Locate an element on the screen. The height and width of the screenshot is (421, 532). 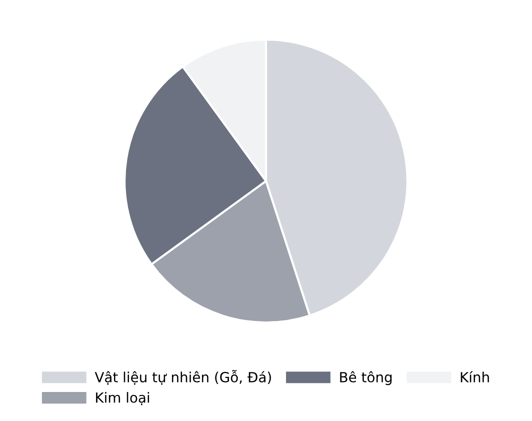
legend-label: Vật liệu tự nhiên (Gỗ, Đá) is located at coordinates (182, 377).